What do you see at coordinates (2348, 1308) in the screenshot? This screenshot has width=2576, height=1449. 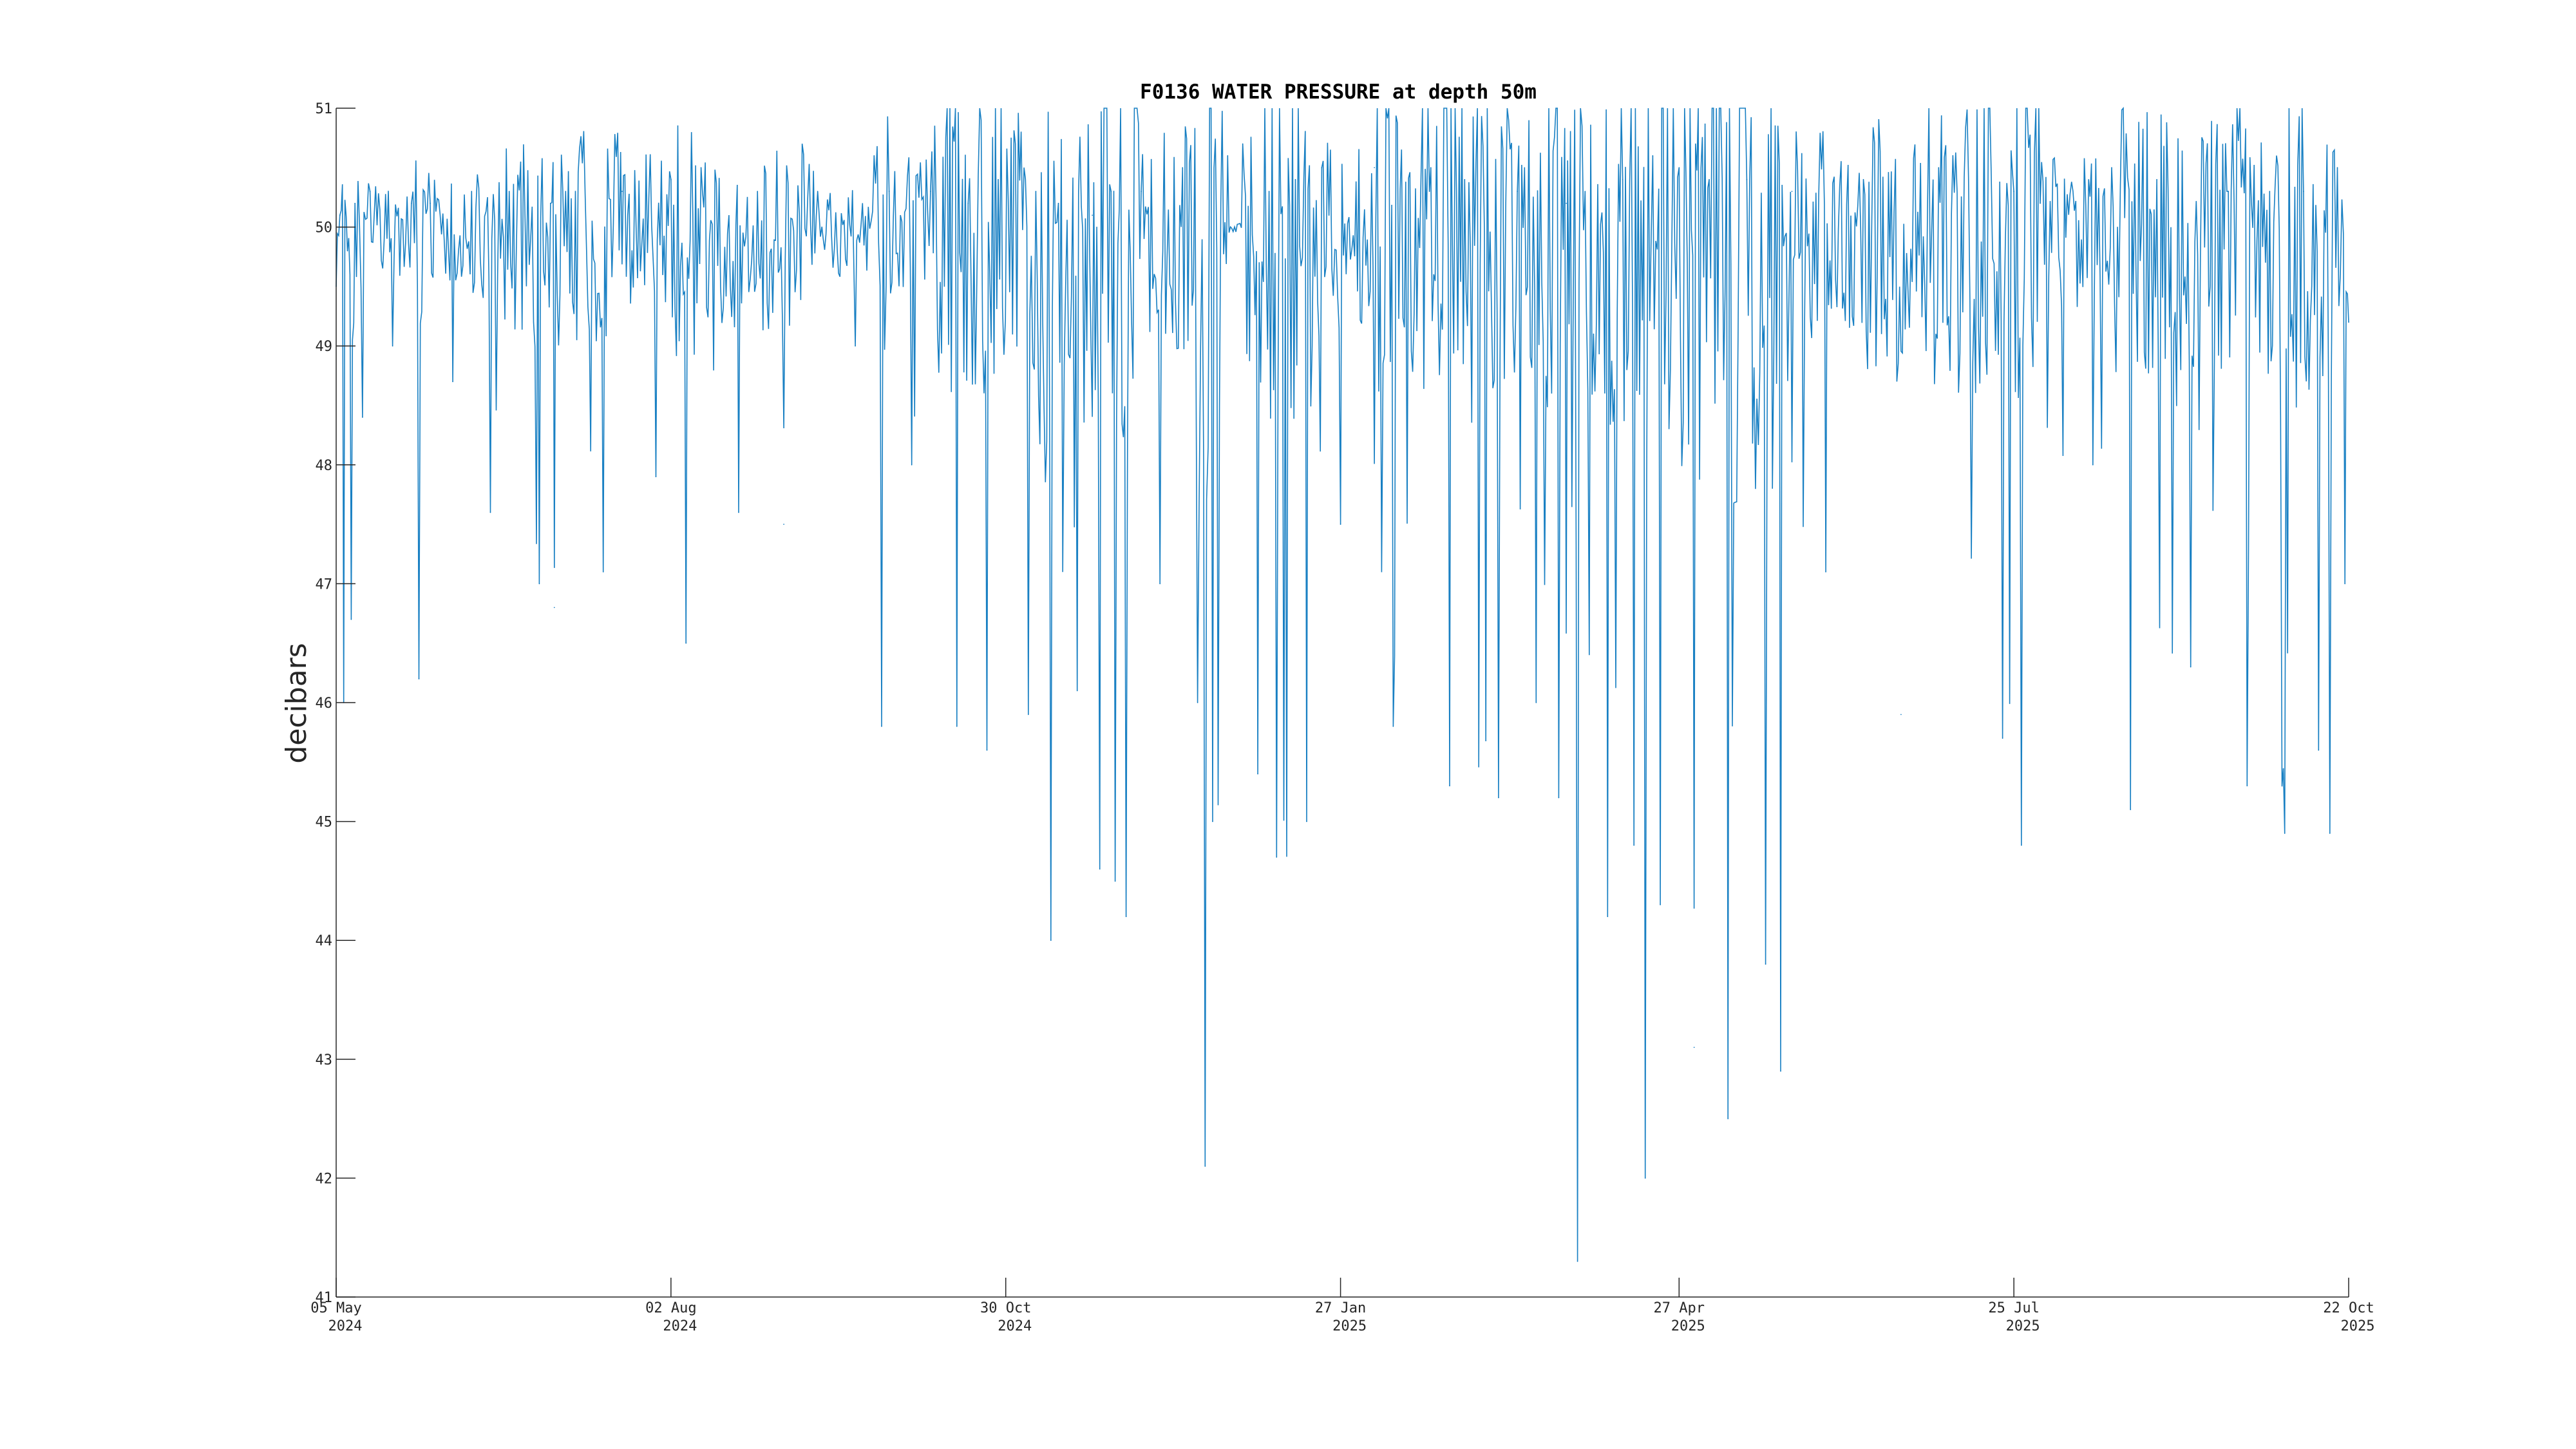 I see `x-tick-label: 22 Oct` at bounding box center [2348, 1308].